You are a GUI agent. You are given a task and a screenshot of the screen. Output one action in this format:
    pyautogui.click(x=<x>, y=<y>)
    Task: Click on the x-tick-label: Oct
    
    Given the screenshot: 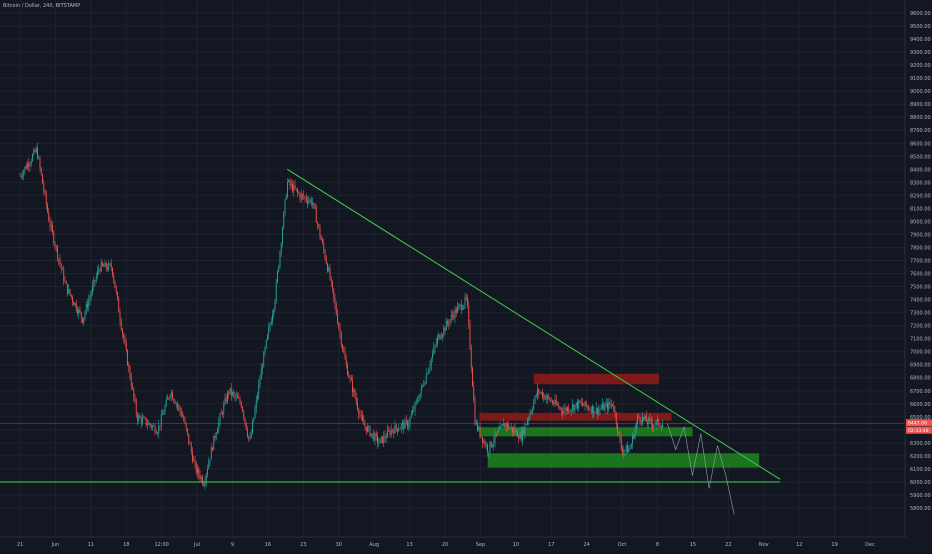 What is the action you would take?
    pyautogui.click(x=622, y=545)
    